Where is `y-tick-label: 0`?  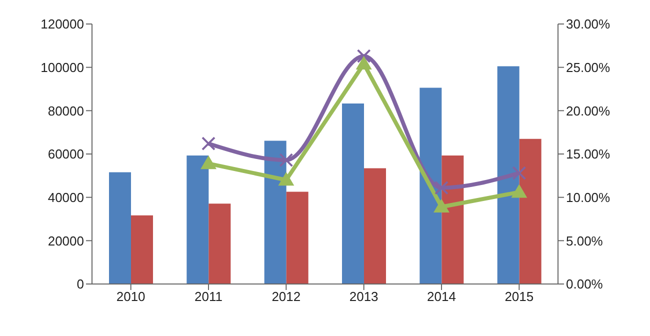 y-tick-label: 0 is located at coordinates (80, 284).